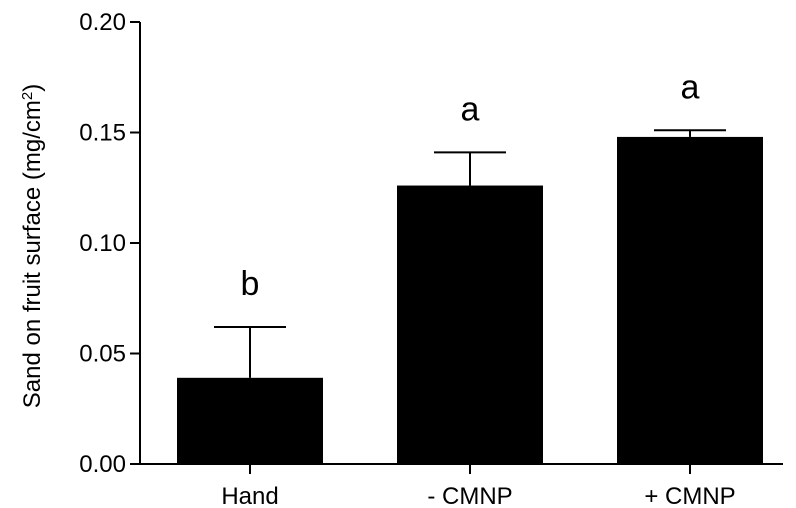 The image size is (796, 508). Describe the element at coordinates (102, 354) in the screenshot. I see `y-tick-label: 0.05` at that location.